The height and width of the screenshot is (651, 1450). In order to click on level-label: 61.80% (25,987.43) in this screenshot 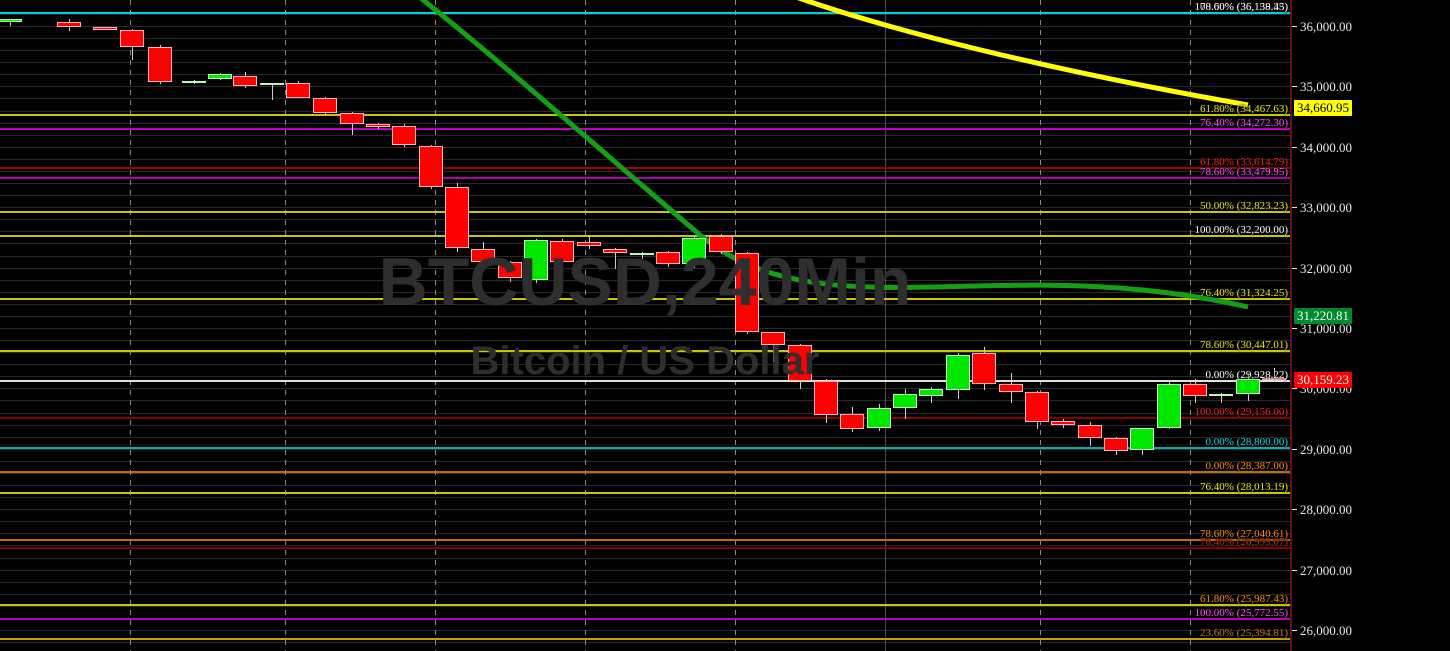, I will do `click(1244, 599)`.